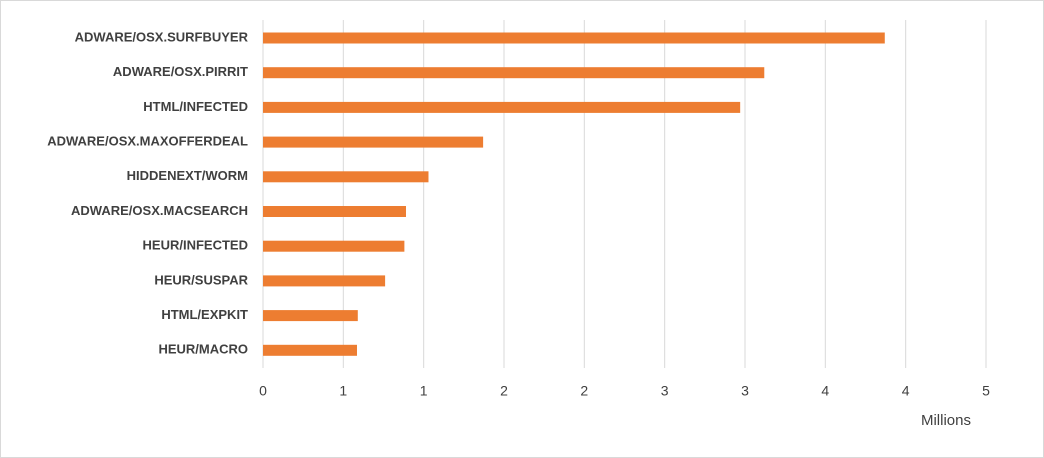  Describe the element at coordinates (946, 420) in the screenshot. I see `x-axis-label: Millions` at that location.